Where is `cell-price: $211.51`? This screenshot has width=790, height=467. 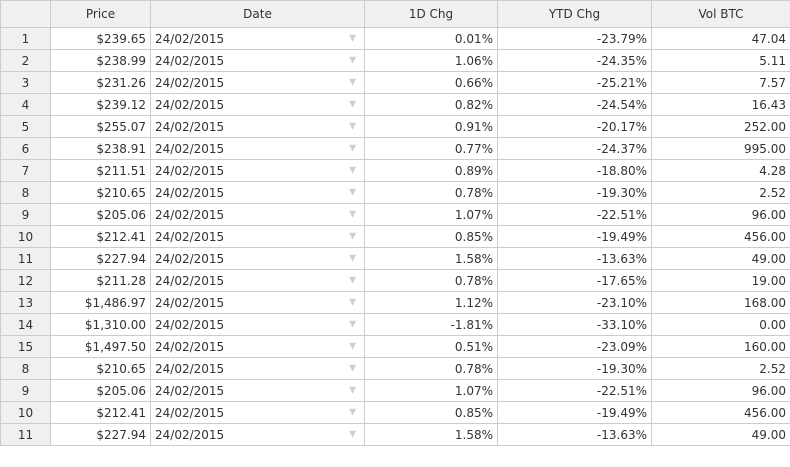
cell-price: $211.51 is located at coordinates (100, 170).